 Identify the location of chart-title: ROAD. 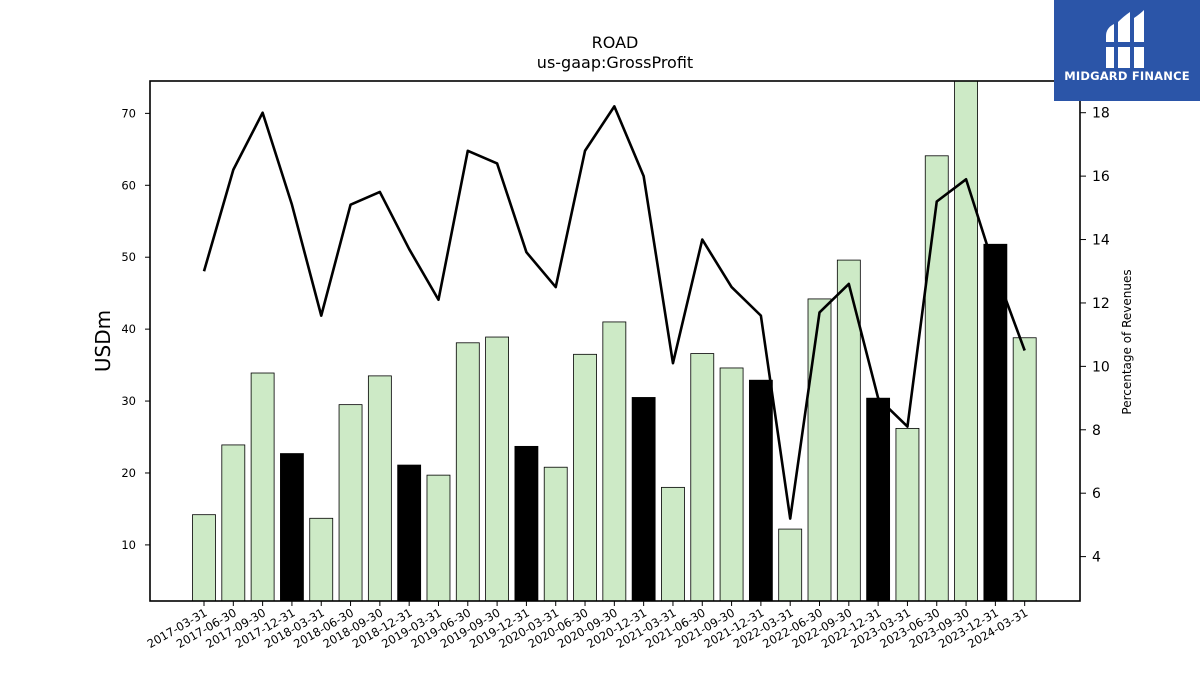
(615, 42).